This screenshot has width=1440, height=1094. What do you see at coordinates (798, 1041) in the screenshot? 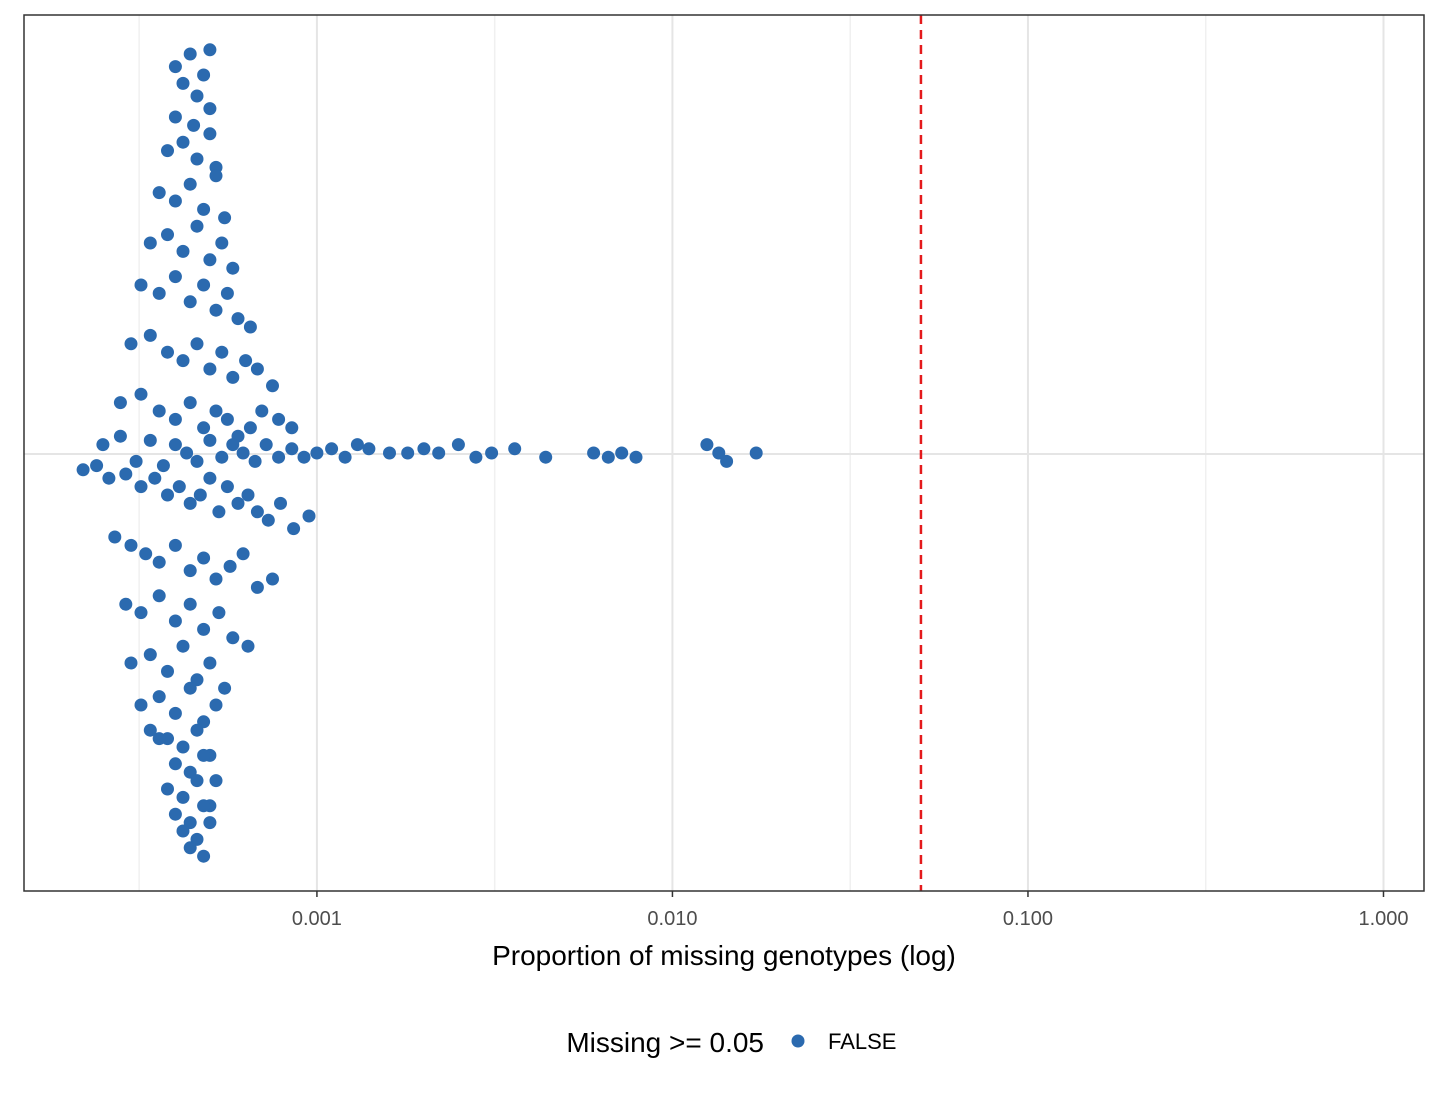
I see `legend-key-false` at bounding box center [798, 1041].